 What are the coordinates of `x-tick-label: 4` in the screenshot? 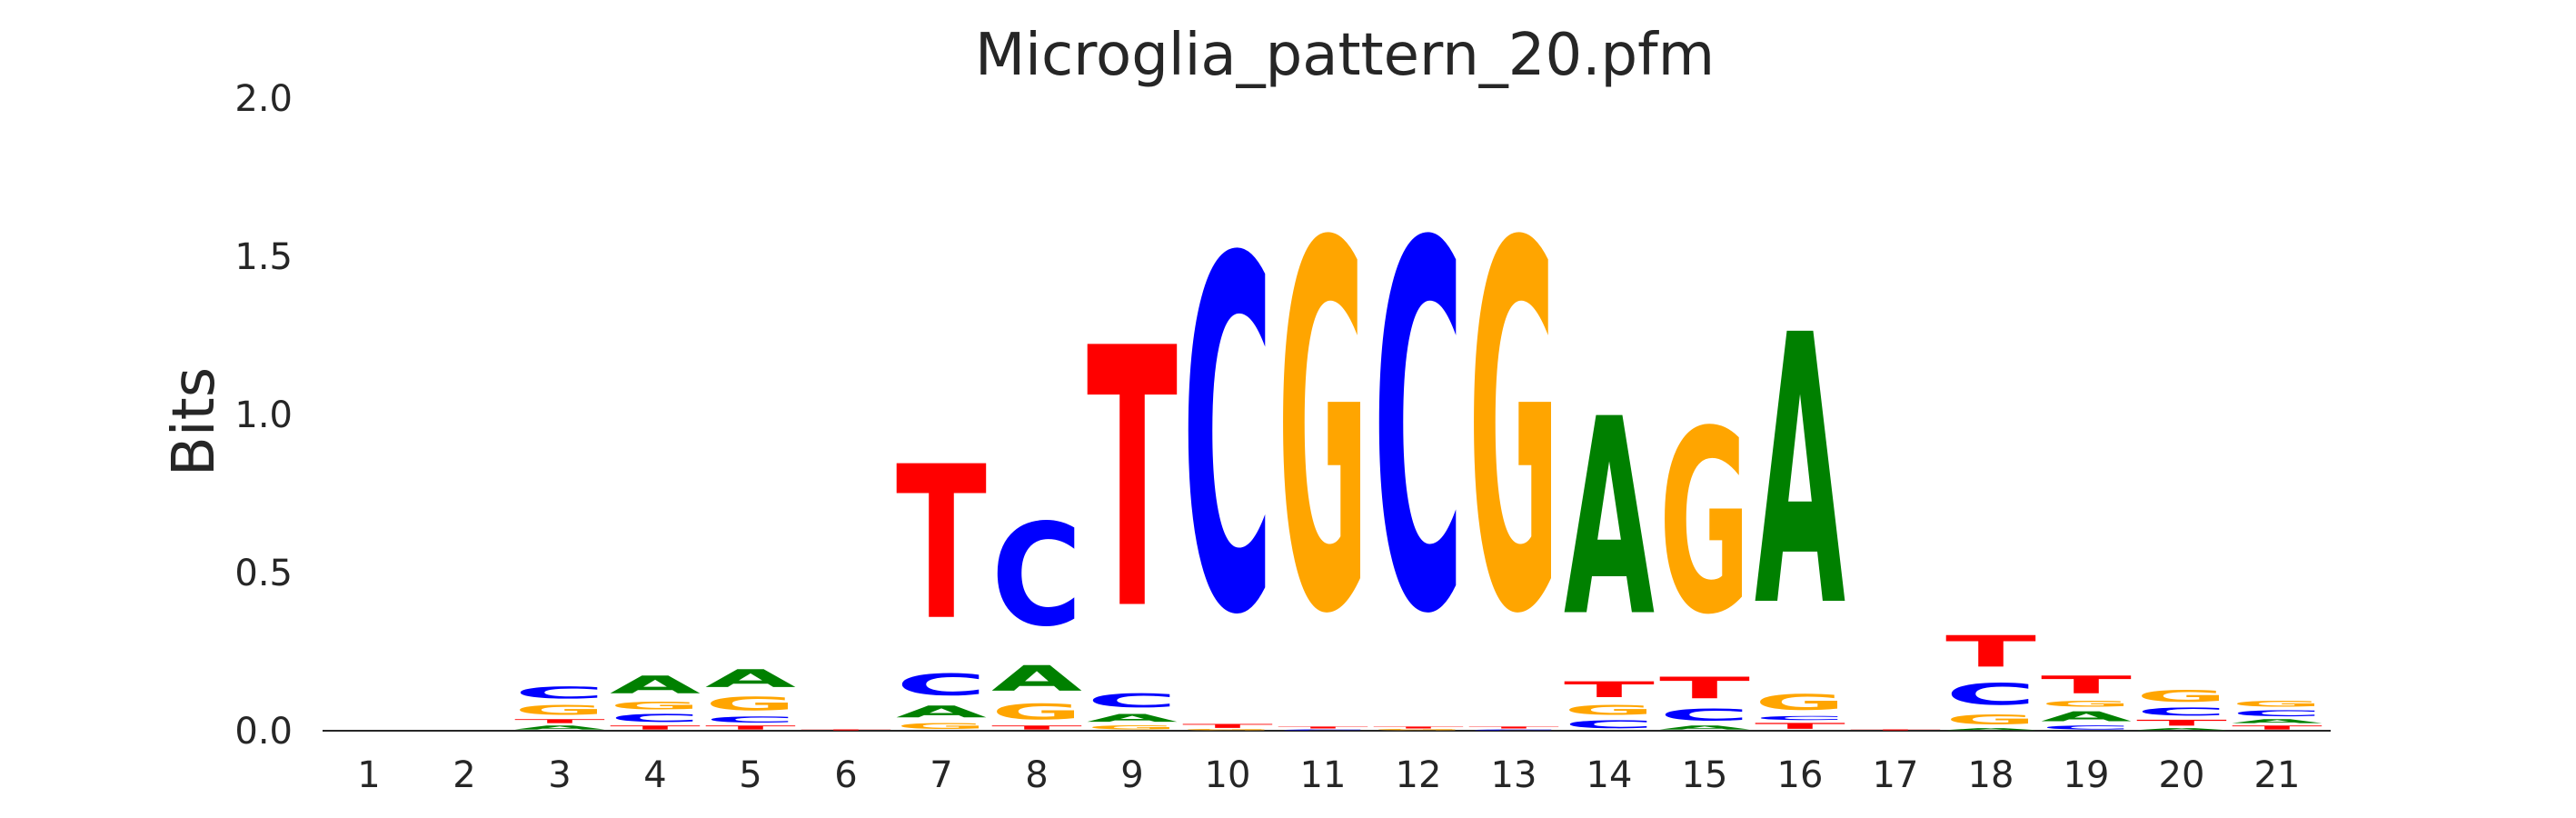 It's located at (654, 775).